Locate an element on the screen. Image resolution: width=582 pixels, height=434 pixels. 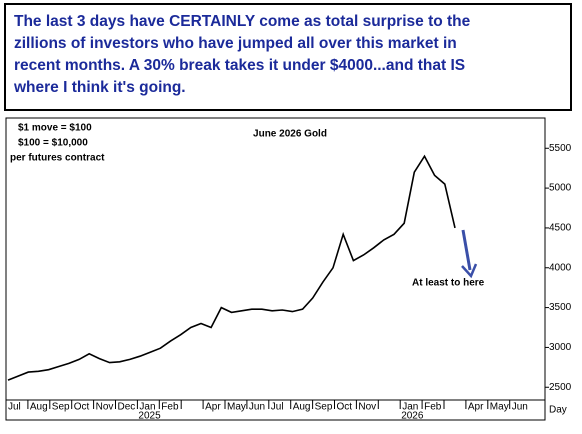
note: $1 move = $100 is located at coordinates (55, 128).